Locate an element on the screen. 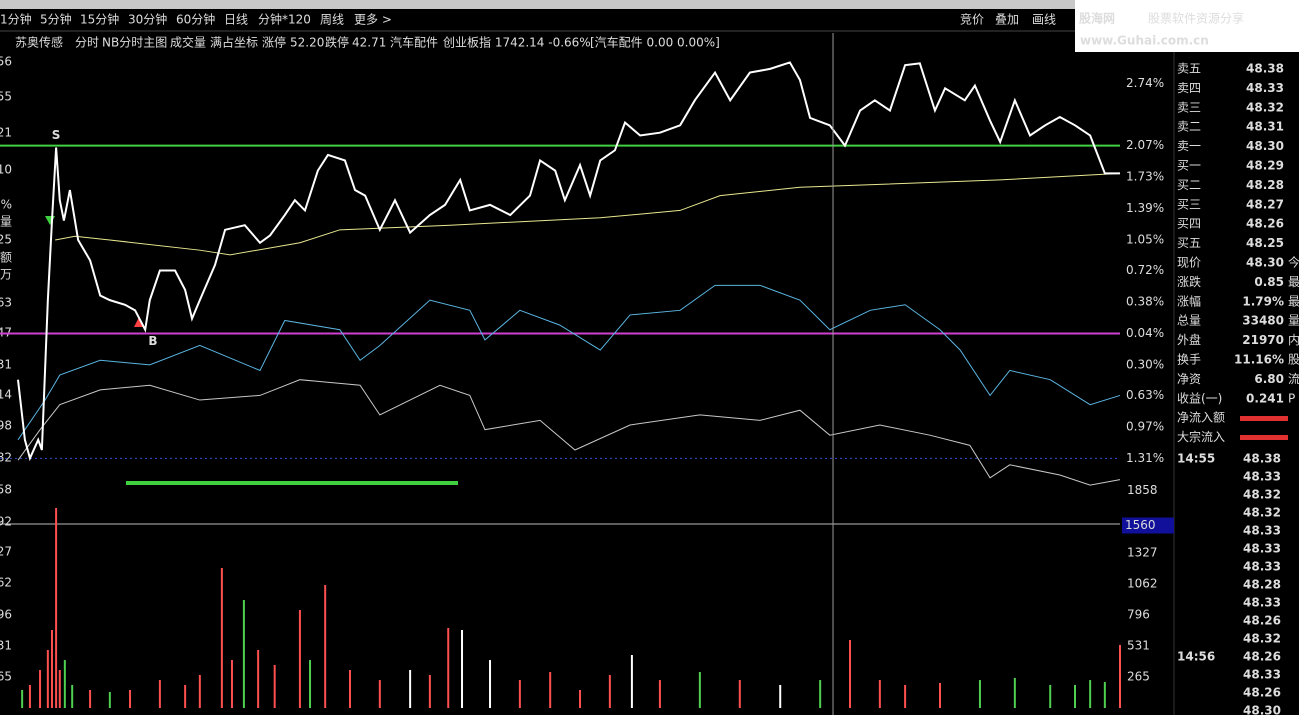 Image resolution: width=1299 pixels, height=715 pixels. quote-value: 48.31 is located at coordinates (1265, 127).